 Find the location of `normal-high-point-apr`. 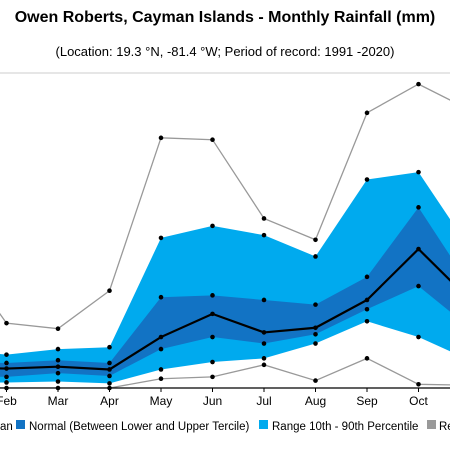

normal-high-point-apr is located at coordinates (109, 363).